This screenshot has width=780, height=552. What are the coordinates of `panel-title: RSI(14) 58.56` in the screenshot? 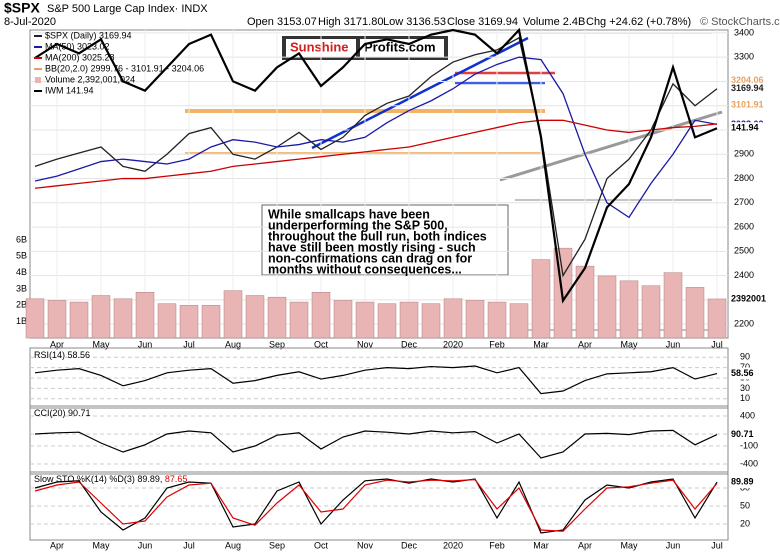 It's located at (62, 355).